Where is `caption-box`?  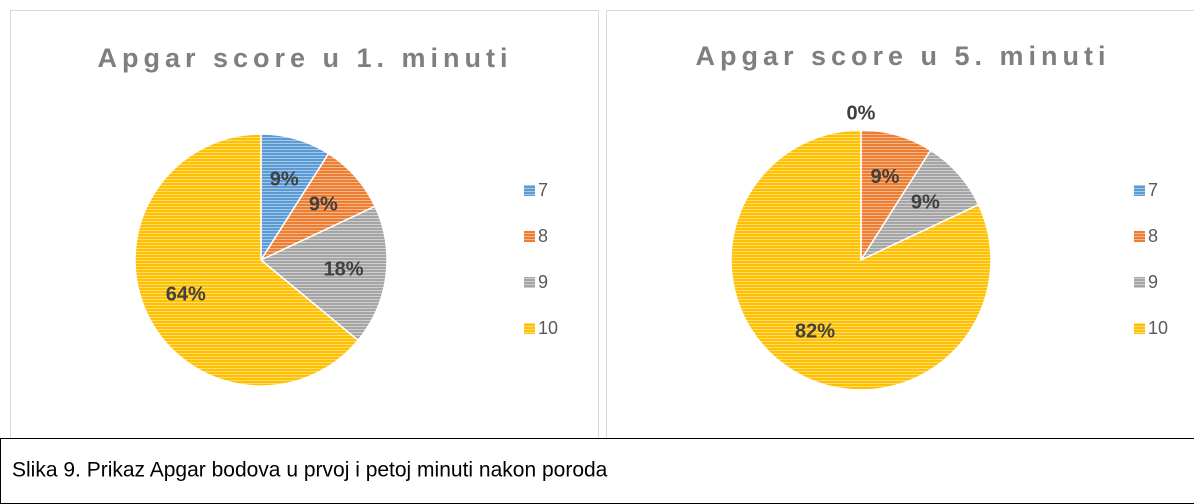 caption-box is located at coordinates (597, 471).